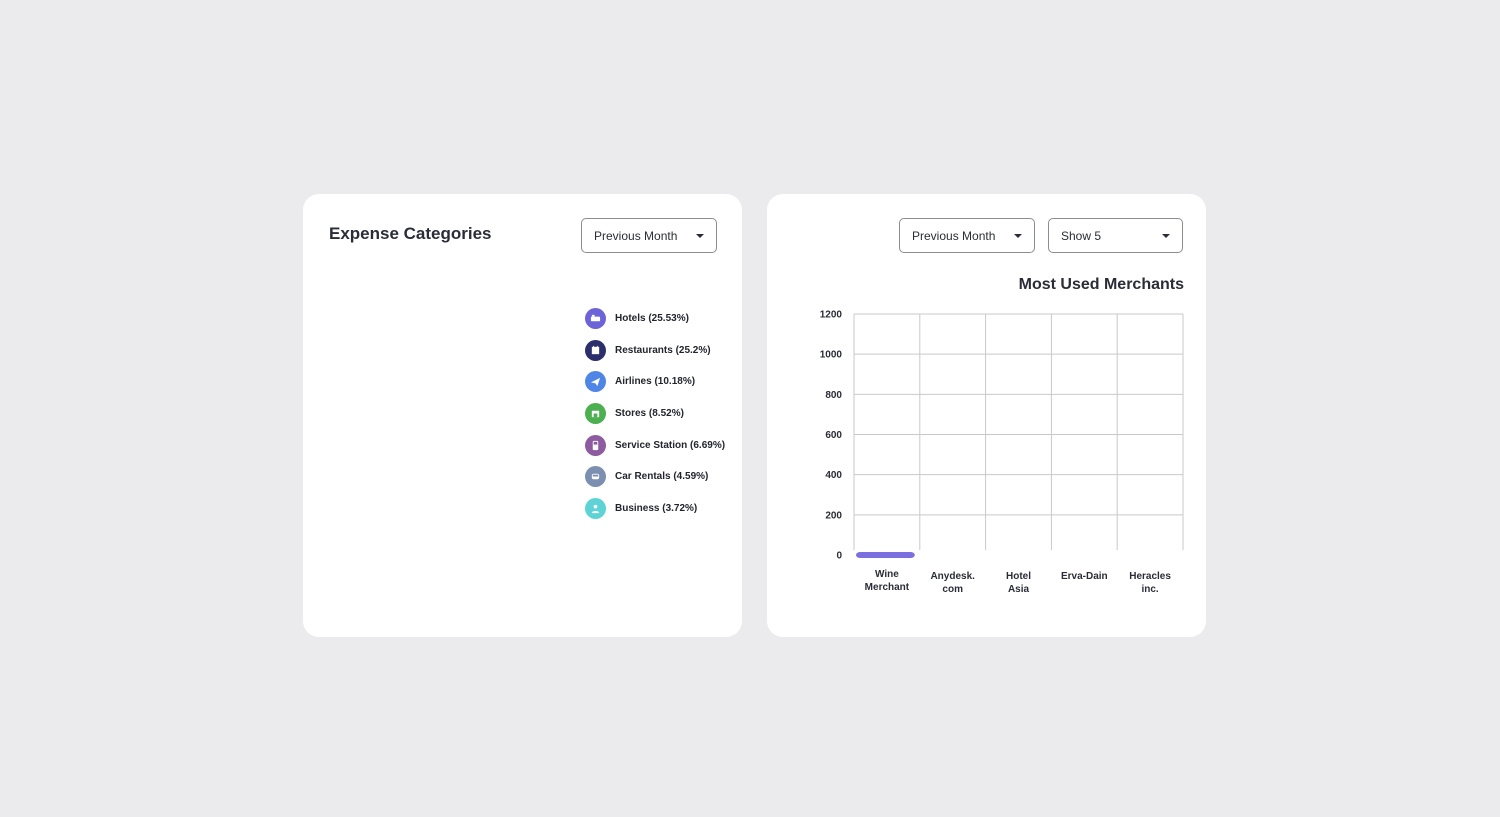  What do you see at coordinates (831, 315) in the screenshot?
I see `y-tick-label: 1200` at bounding box center [831, 315].